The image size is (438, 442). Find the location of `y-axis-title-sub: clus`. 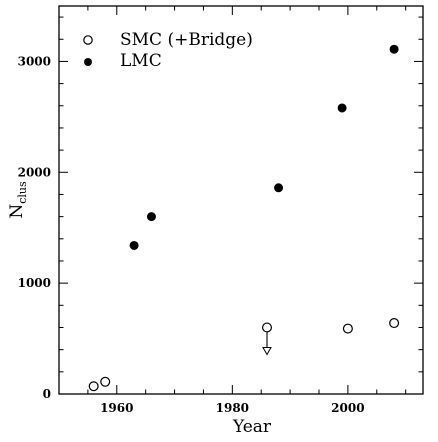

y-axis-title-sub: clus is located at coordinates (22, 192).